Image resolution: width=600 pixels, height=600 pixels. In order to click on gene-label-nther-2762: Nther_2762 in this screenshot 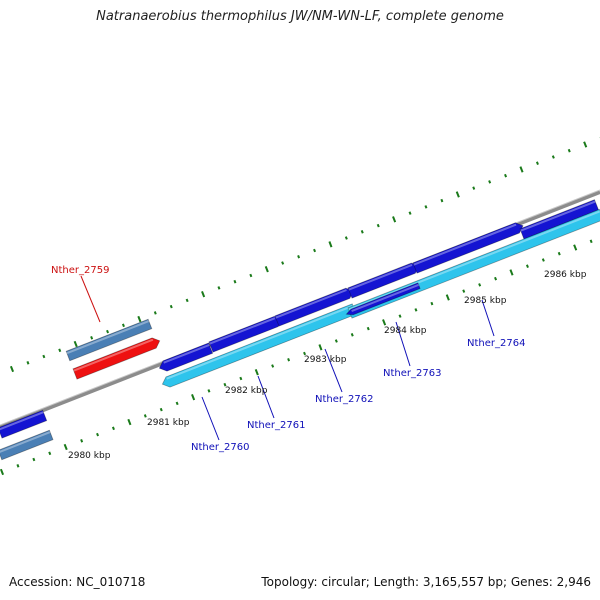, I will do `click(344, 399)`.